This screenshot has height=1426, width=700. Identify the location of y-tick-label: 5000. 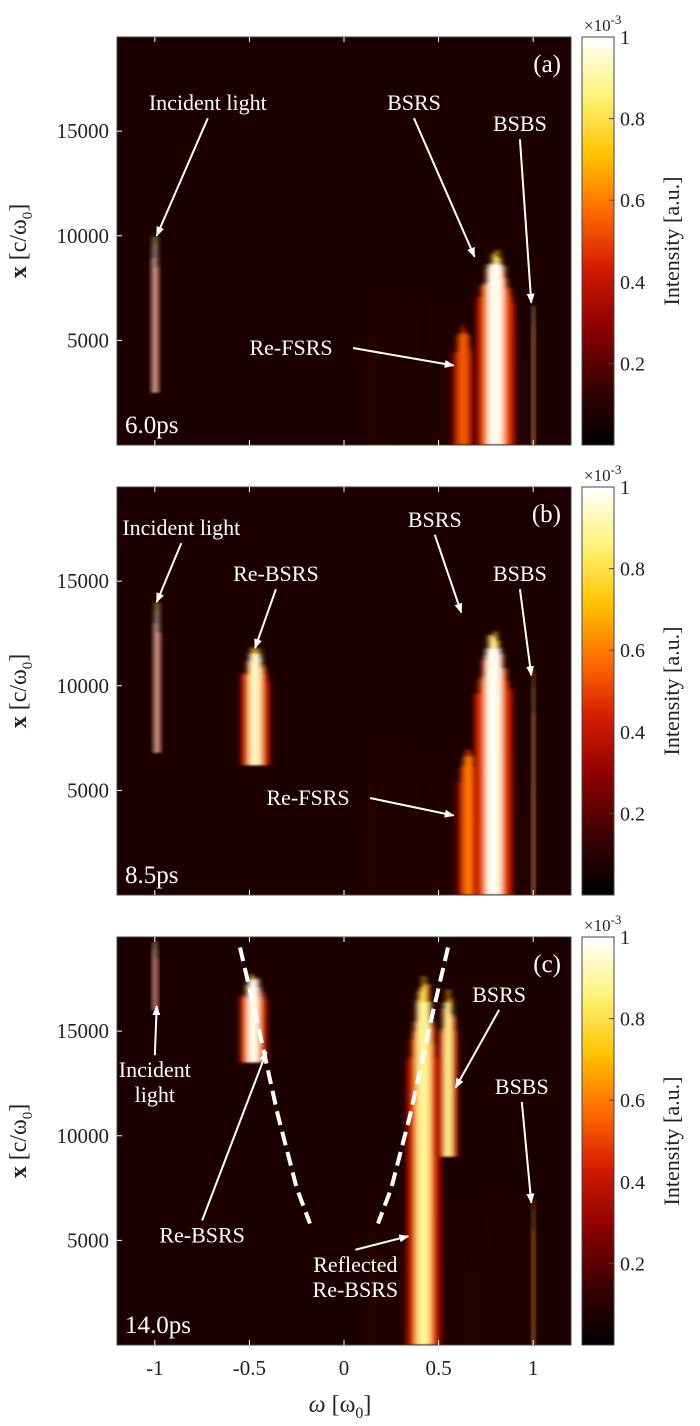
(88, 790).